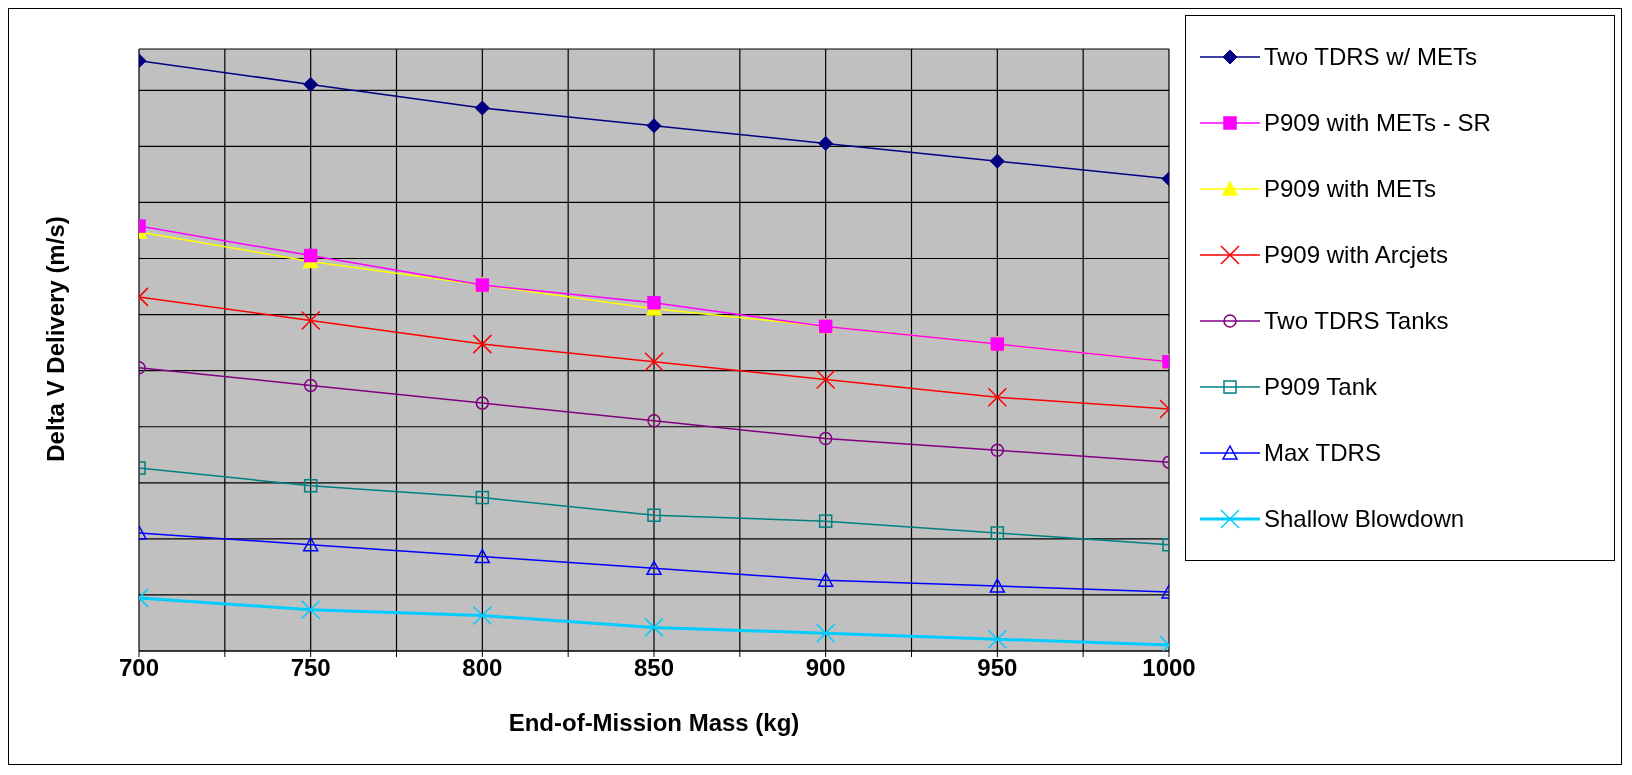  Describe the element at coordinates (654, 668) in the screenshot. I see `x-tick-label: 850` at that location.